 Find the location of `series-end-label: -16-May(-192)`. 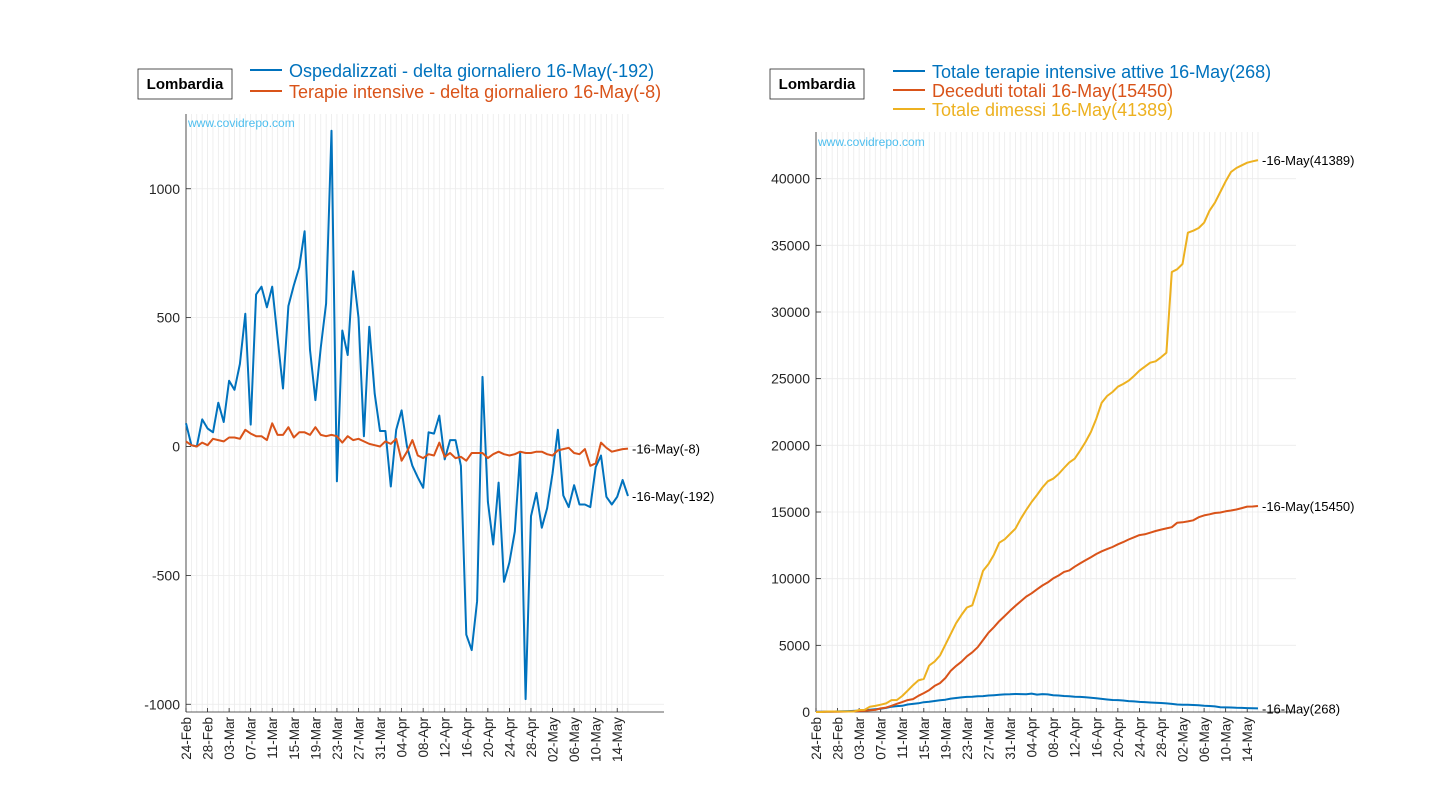

series-end-label: -16-May(-192) is located at coordinates (673, 496).